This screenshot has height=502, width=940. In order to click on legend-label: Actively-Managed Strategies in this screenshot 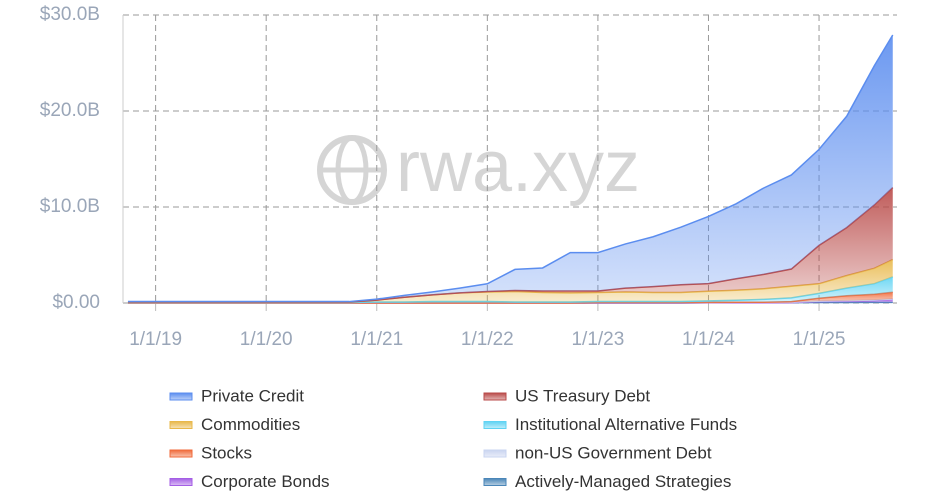, I will do `click(623, 481)`.